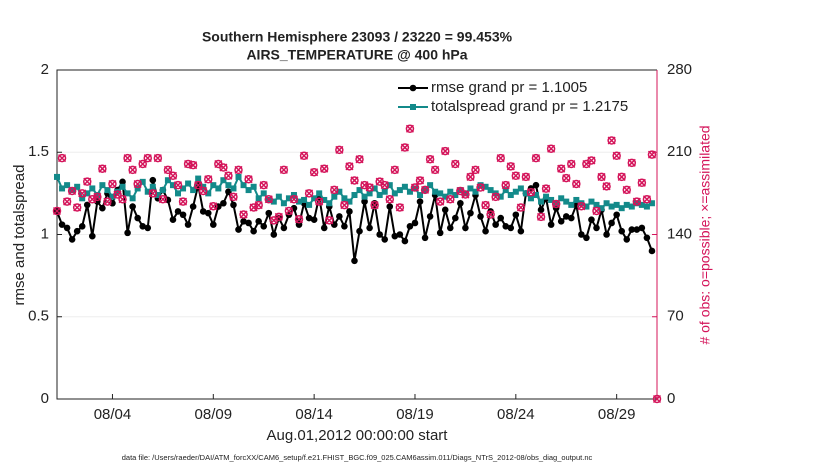  What do you see at coordinates (358, 435) in the screenshot?
I see `x-axis-label: Aug.01,2012 00:00:00 start` at bounding box center [358, 435].